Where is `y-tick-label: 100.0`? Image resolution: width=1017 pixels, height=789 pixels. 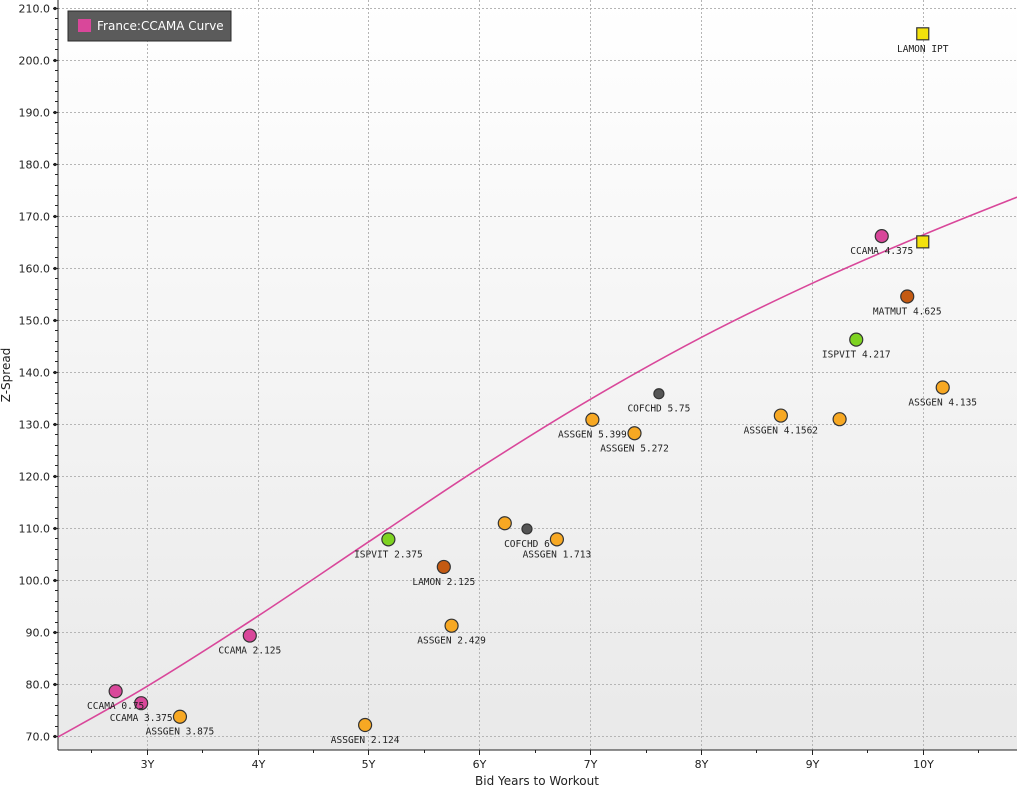 y-tick-label: 100.0 is located at coordinates (35, 581).